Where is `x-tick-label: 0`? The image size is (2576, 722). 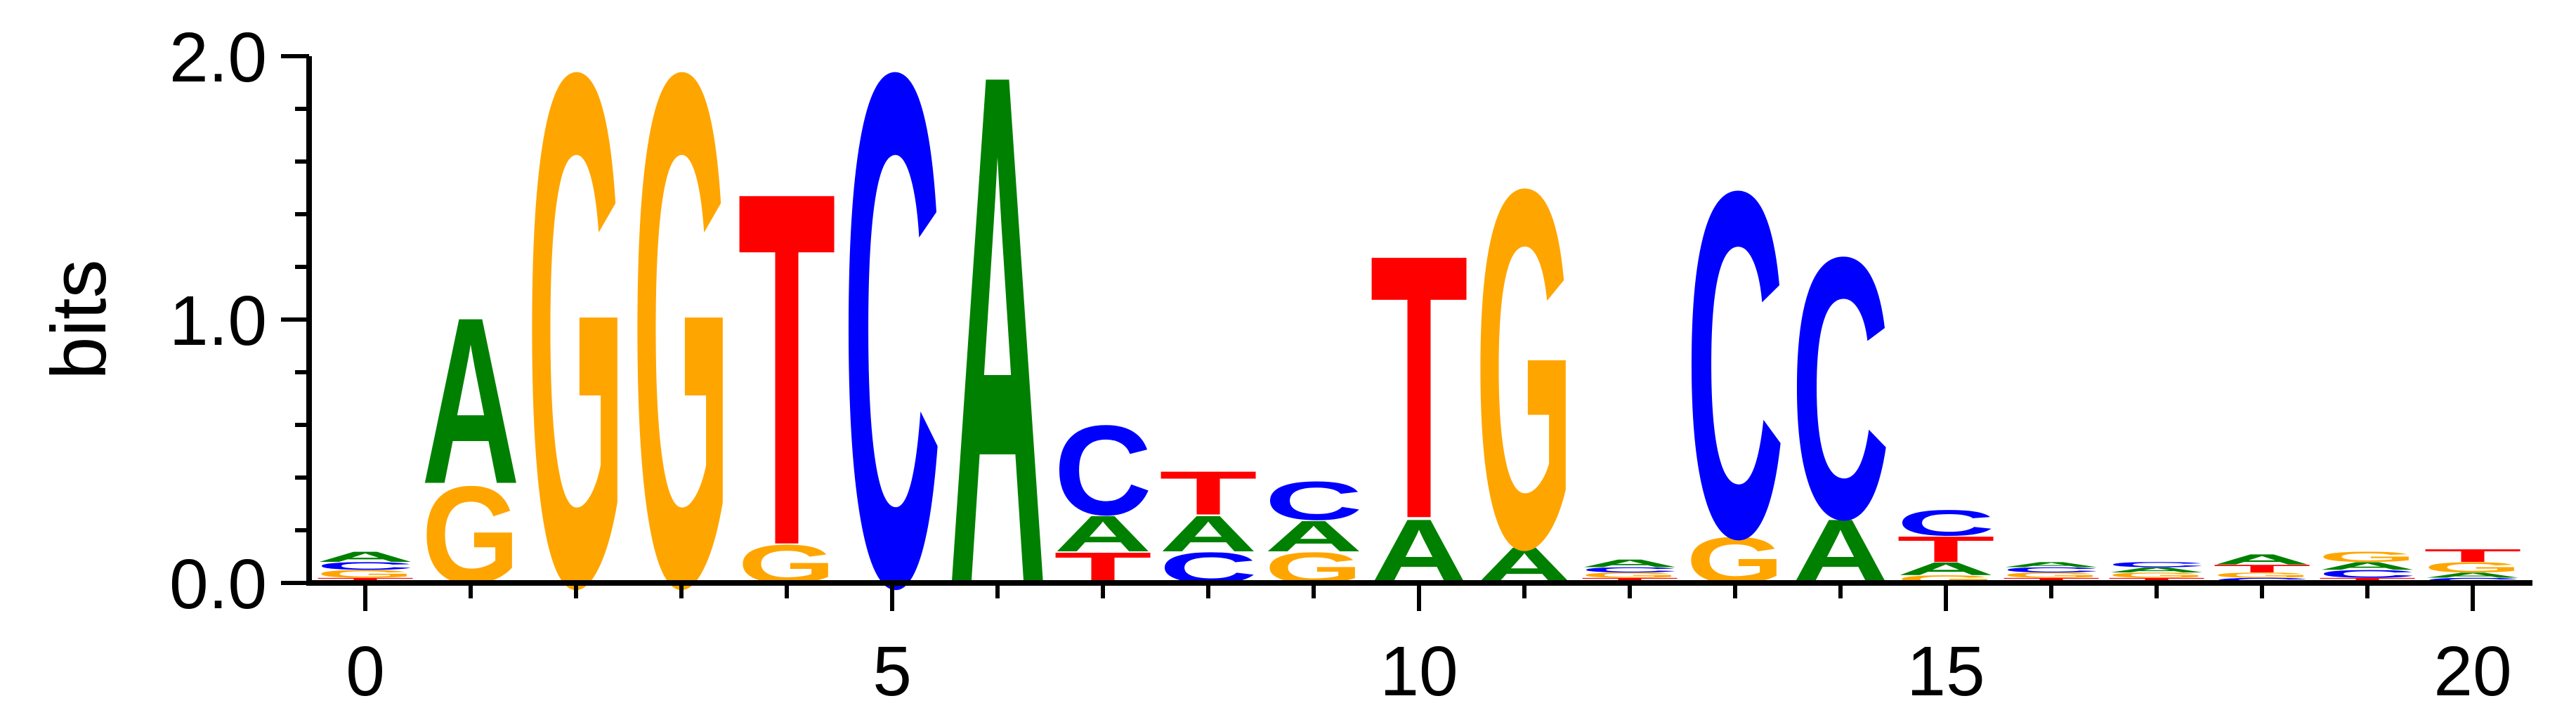 x-tick-label: 0 is located at coordinates (365, 671).